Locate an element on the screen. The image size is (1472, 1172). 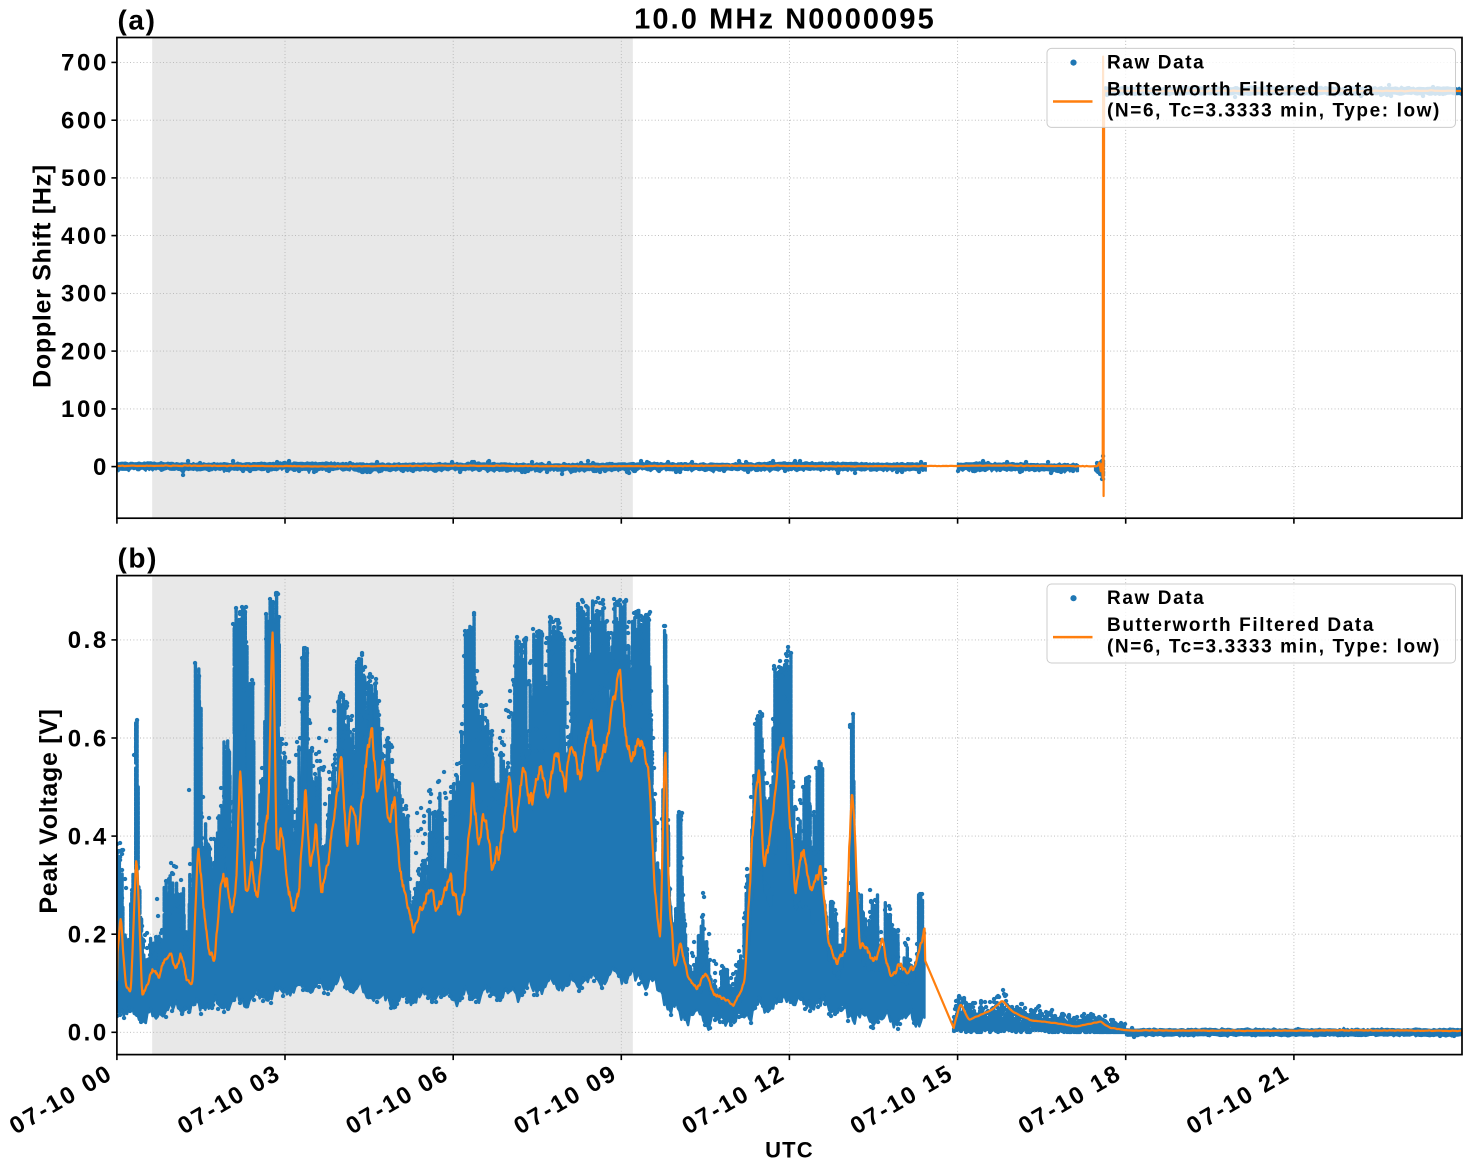
svg-text: 200 is located at coordinates (85, 351).